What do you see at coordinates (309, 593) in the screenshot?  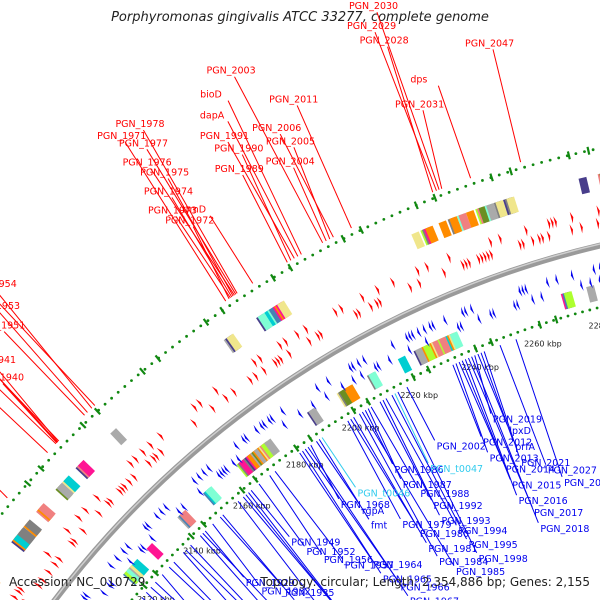 I see `gene-label: PGN_1935` at bounding box center [309, 593].